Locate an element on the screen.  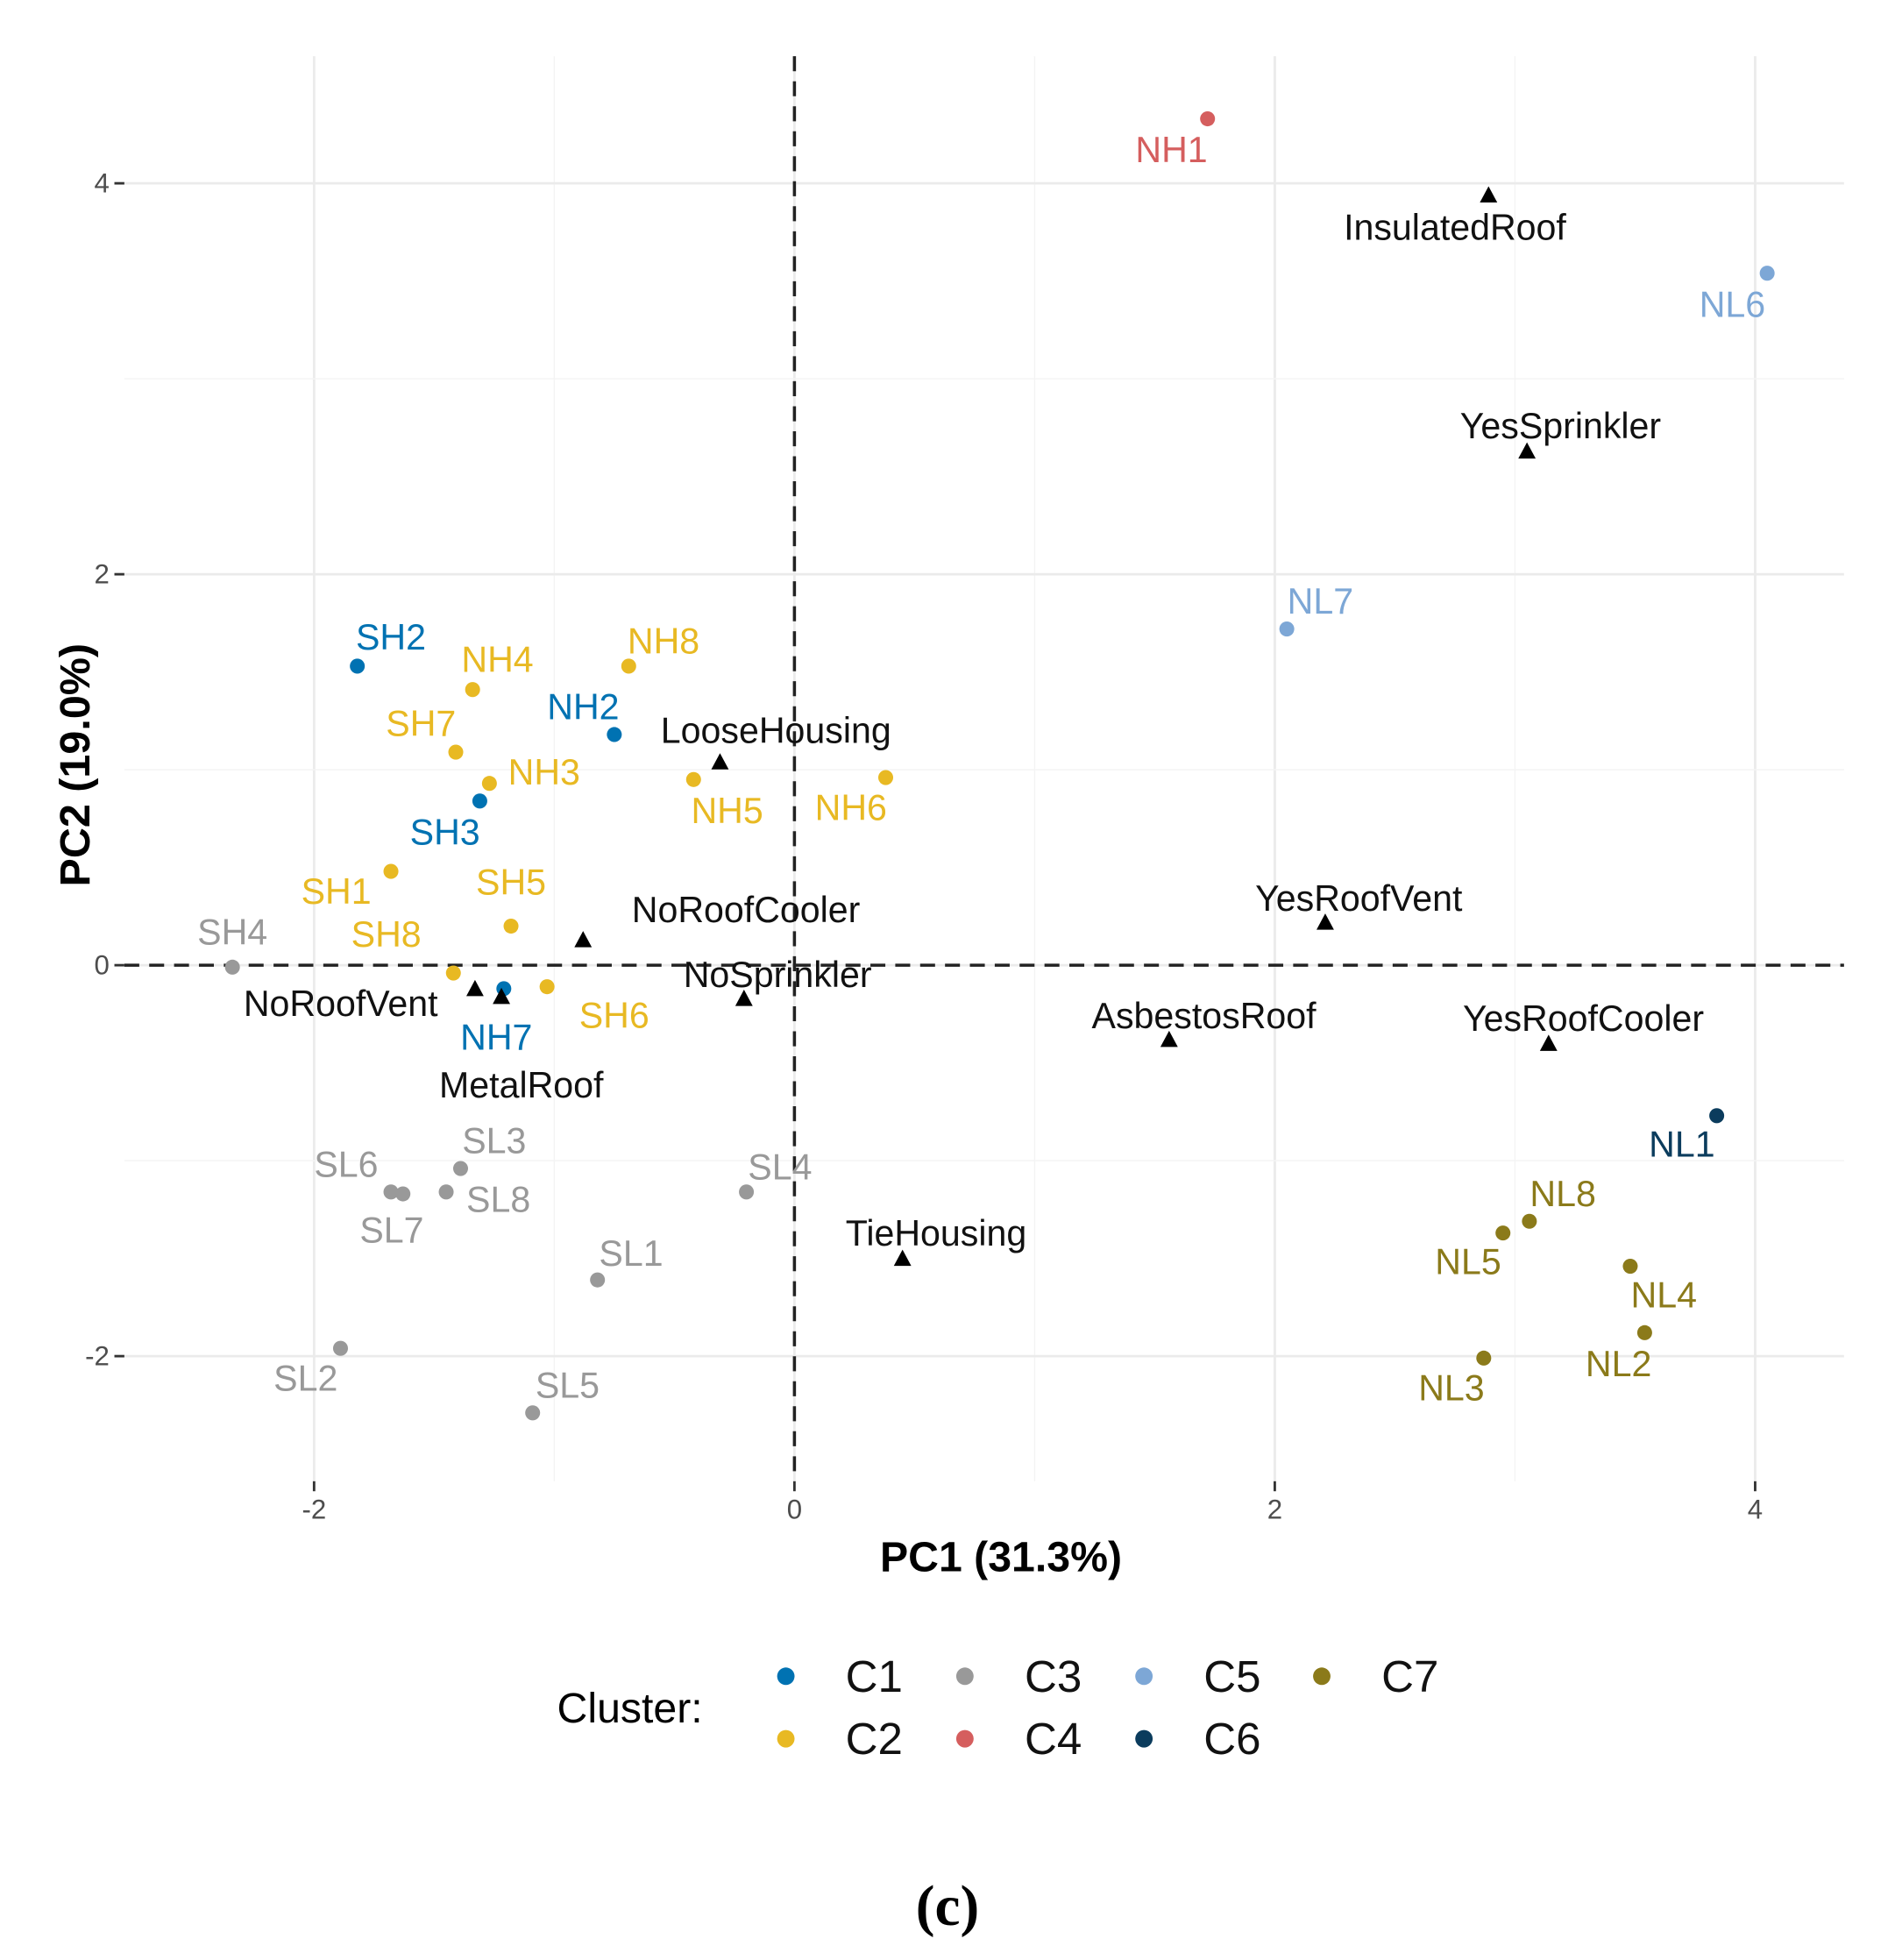
point-label: NL2 is located at coordinates (1618, 1364).